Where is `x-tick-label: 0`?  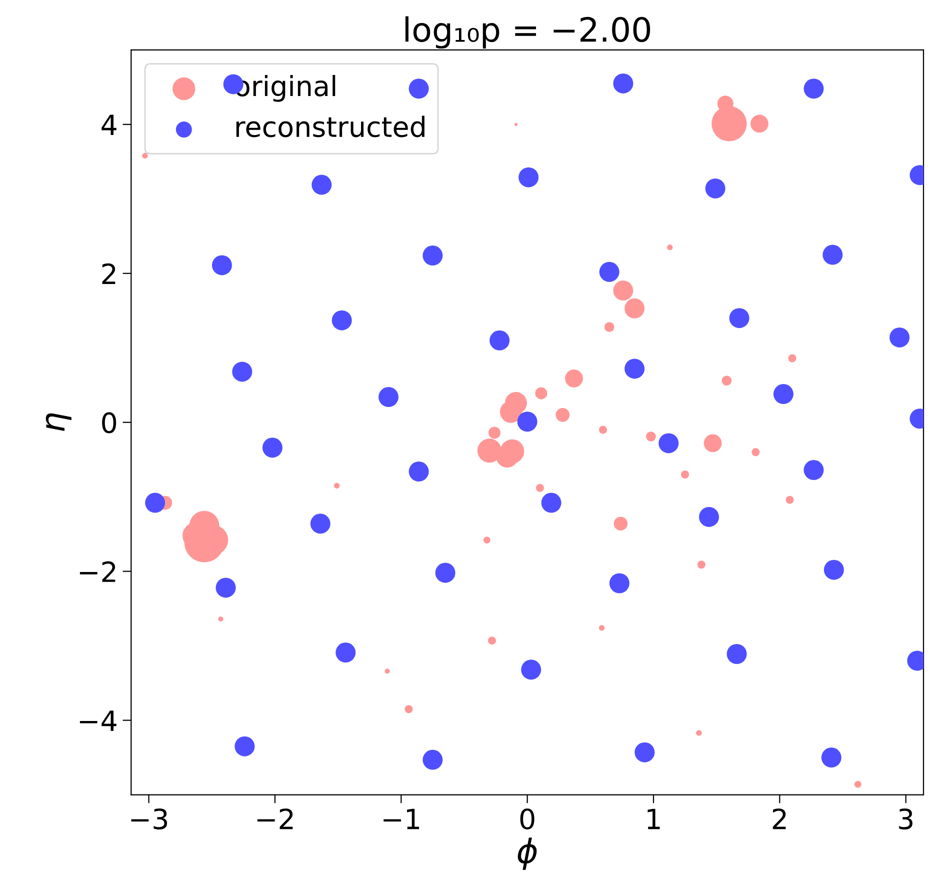
x-tick-label: 0 is located at coordinates (527, 819).